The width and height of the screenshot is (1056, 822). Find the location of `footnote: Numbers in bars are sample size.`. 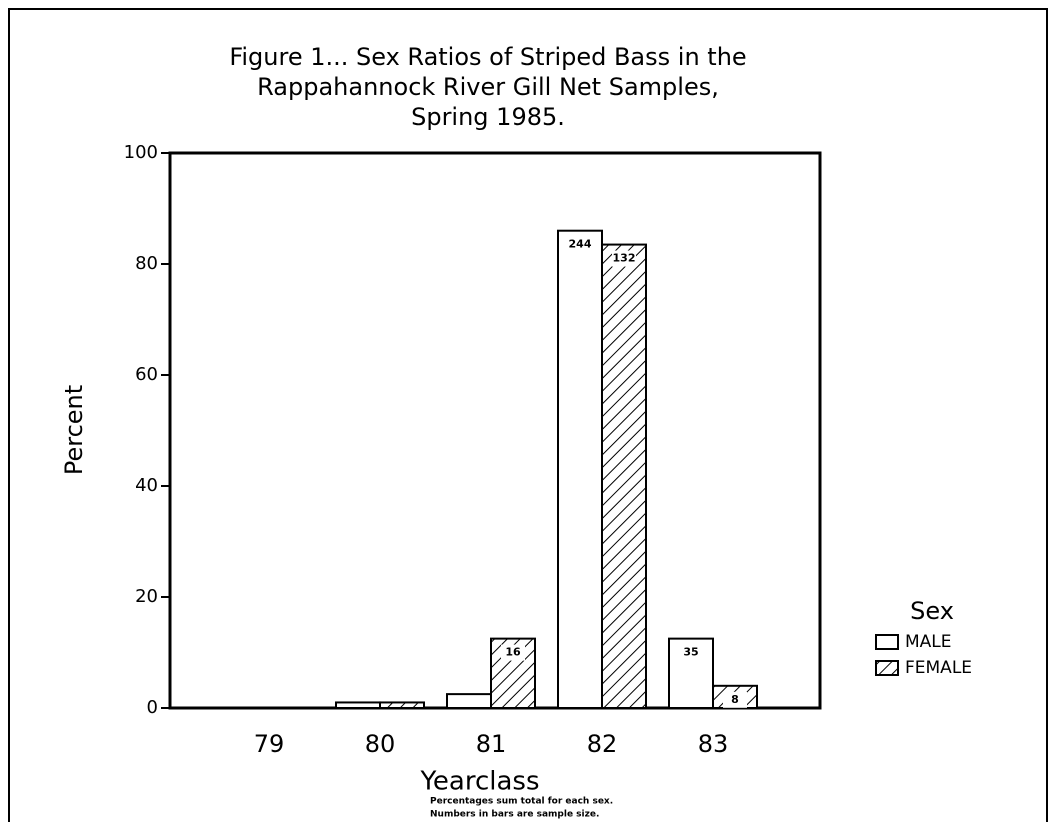

footnote: Numbers in bars are sample size. is located at coordinates (514, 815).